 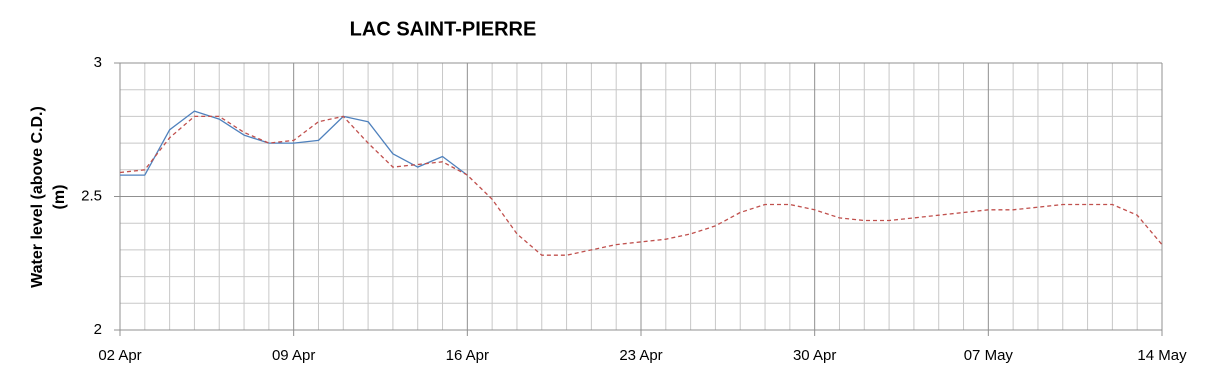 What do you see at coordinates (59, 197) in the screenshot?
I see `y-axis-label-line: (m)` at bounding box center [59, 197].